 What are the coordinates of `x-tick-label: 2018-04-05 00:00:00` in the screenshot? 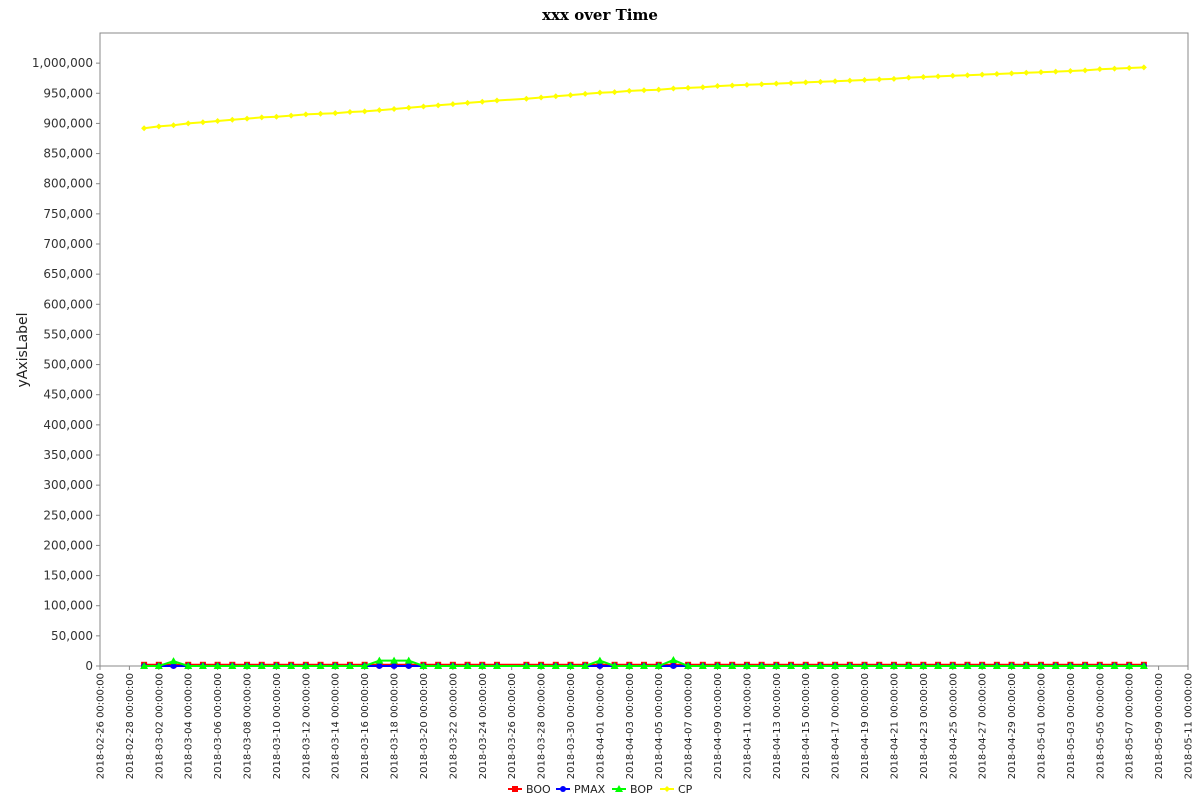 It's located at (659, 726).